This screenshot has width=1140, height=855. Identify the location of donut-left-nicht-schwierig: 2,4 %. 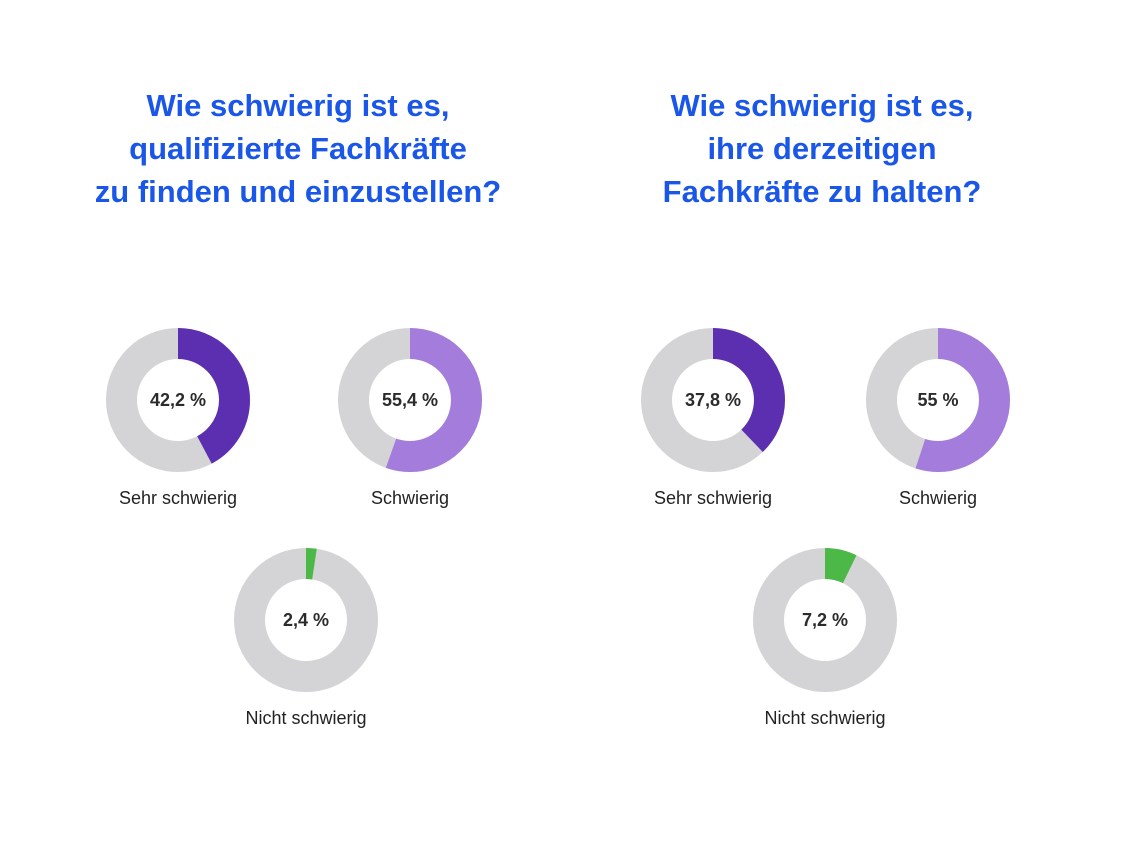
(306, 620).